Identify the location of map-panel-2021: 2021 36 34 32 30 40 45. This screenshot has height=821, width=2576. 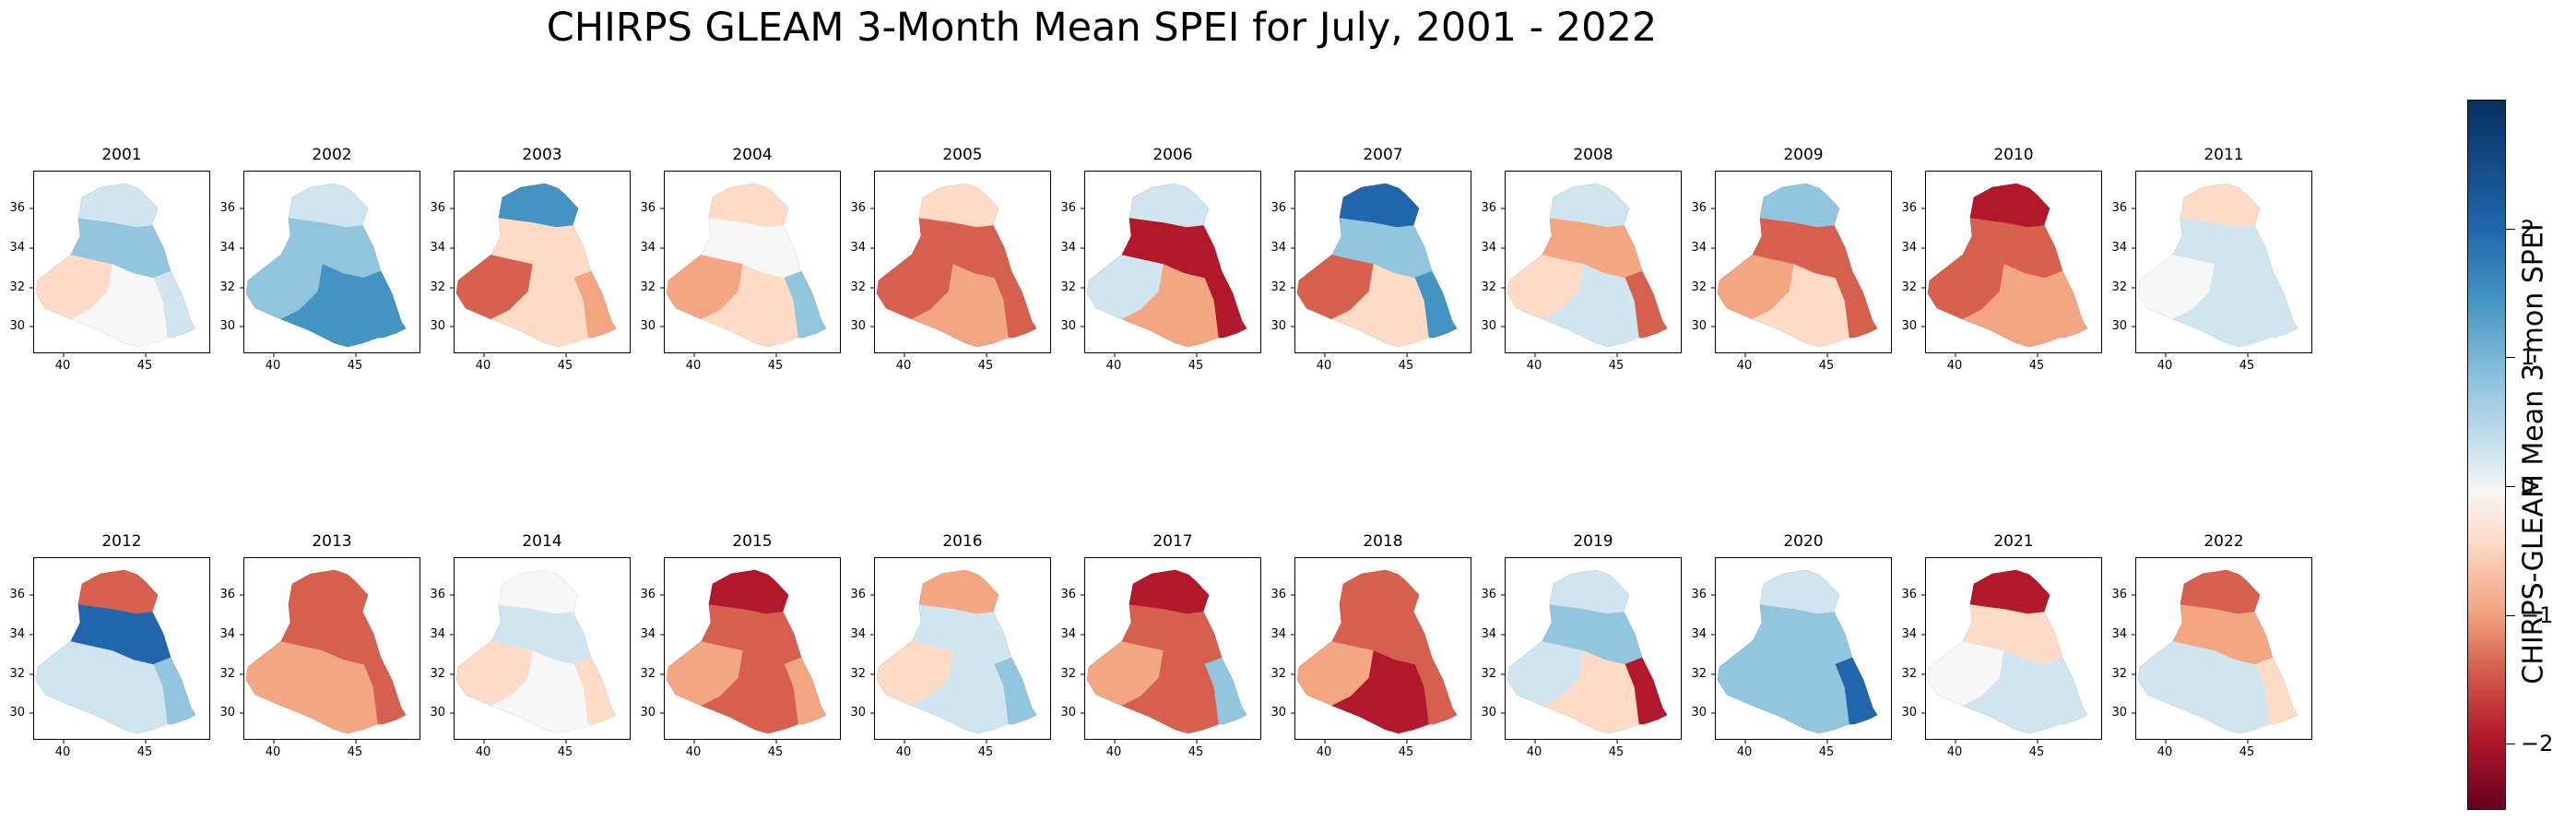
(2001, 645).